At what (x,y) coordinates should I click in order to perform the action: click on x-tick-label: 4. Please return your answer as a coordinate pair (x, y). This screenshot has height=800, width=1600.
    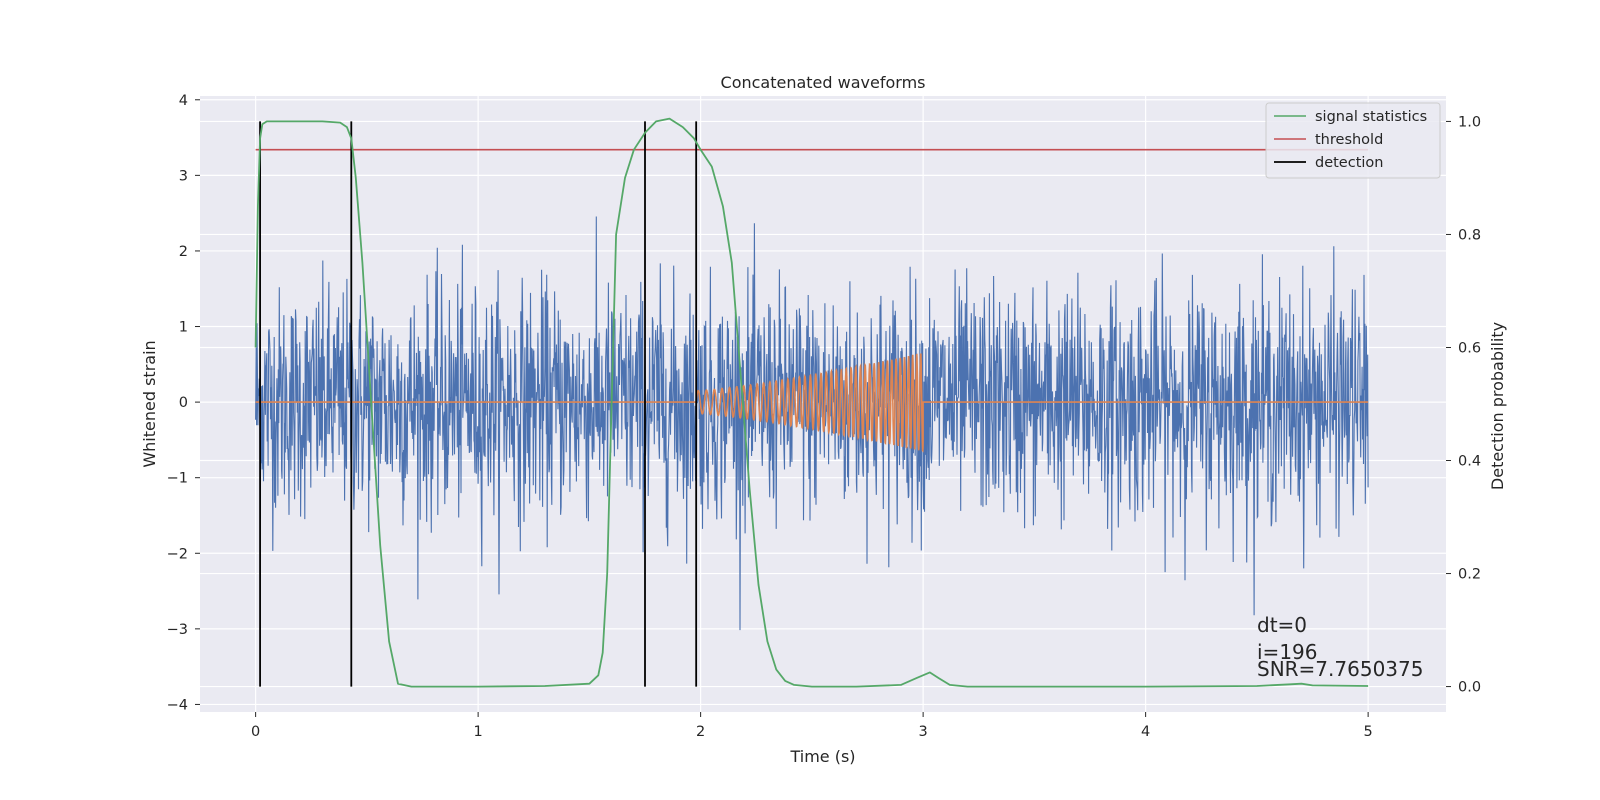
    Looking at the image, I should click on (1145, 732).